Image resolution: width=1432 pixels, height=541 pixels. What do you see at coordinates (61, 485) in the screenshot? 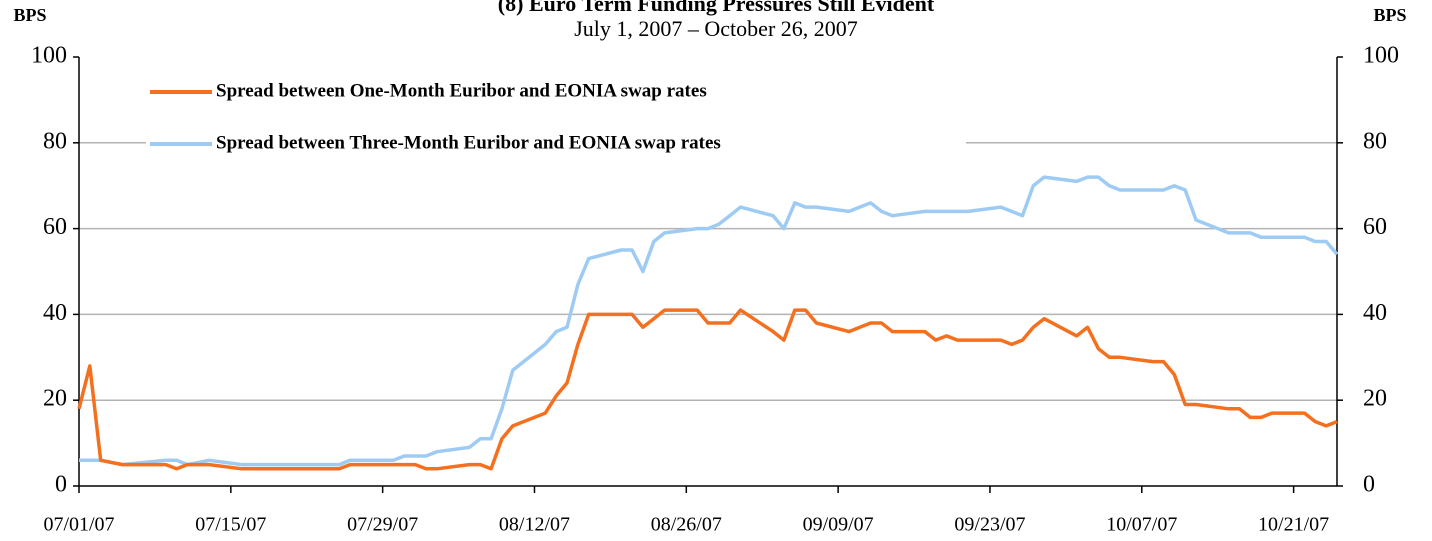
I see `y-tick-label: 0` at bounding box center [61, 485].